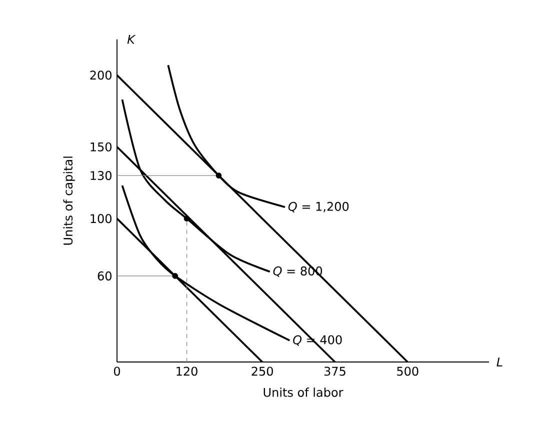  Describe the element at coordinates (335, 371) in the screenshot. I see `x-tick-label: 375` at that location.